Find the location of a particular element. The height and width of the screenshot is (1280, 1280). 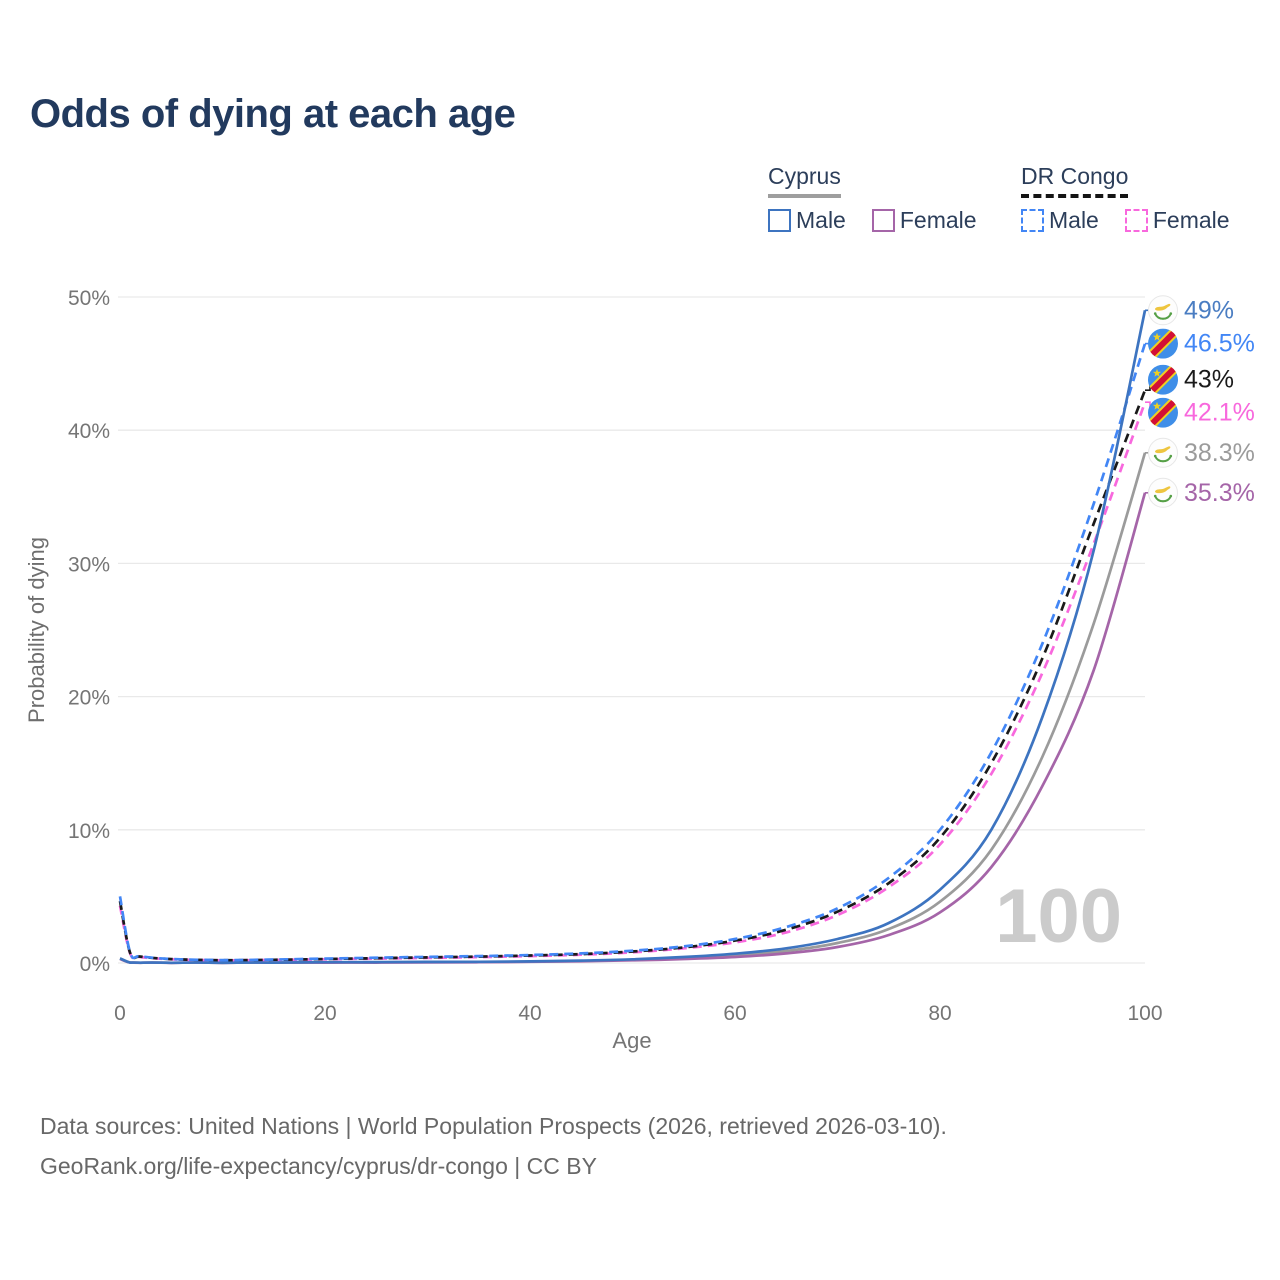

watermark-100: 100 is located at coordinates (1058, 916).